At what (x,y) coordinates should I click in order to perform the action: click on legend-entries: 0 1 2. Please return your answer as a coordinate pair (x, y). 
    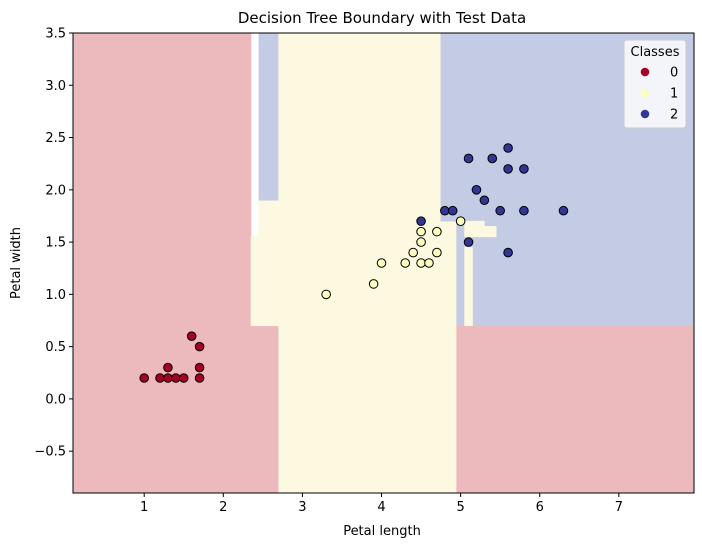
    Looking at the image, I should click on (659, 94).